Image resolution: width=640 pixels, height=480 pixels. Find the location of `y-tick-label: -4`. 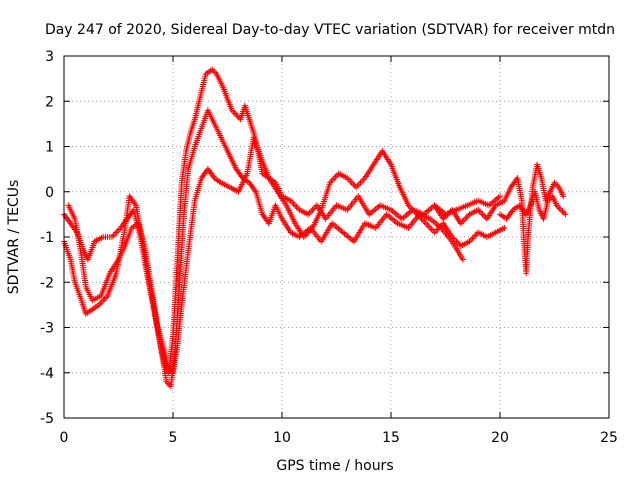

y-tick-label: -4 is located at coordinates (47, 374).